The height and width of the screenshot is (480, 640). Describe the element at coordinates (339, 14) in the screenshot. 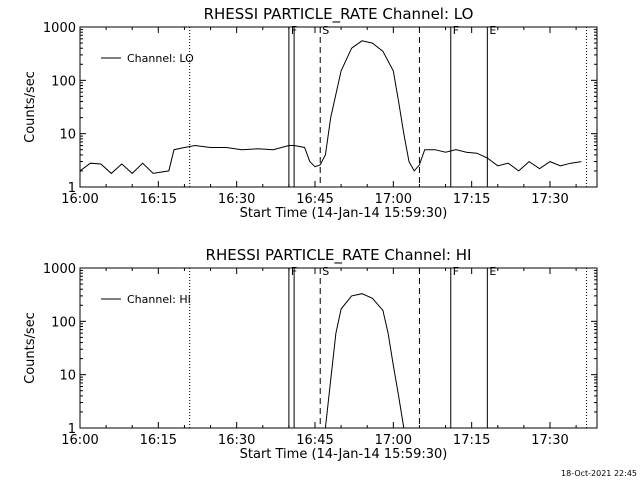

I see `chart-title: RHESSI PARTICLE_RATE Channel: LO` at that location.